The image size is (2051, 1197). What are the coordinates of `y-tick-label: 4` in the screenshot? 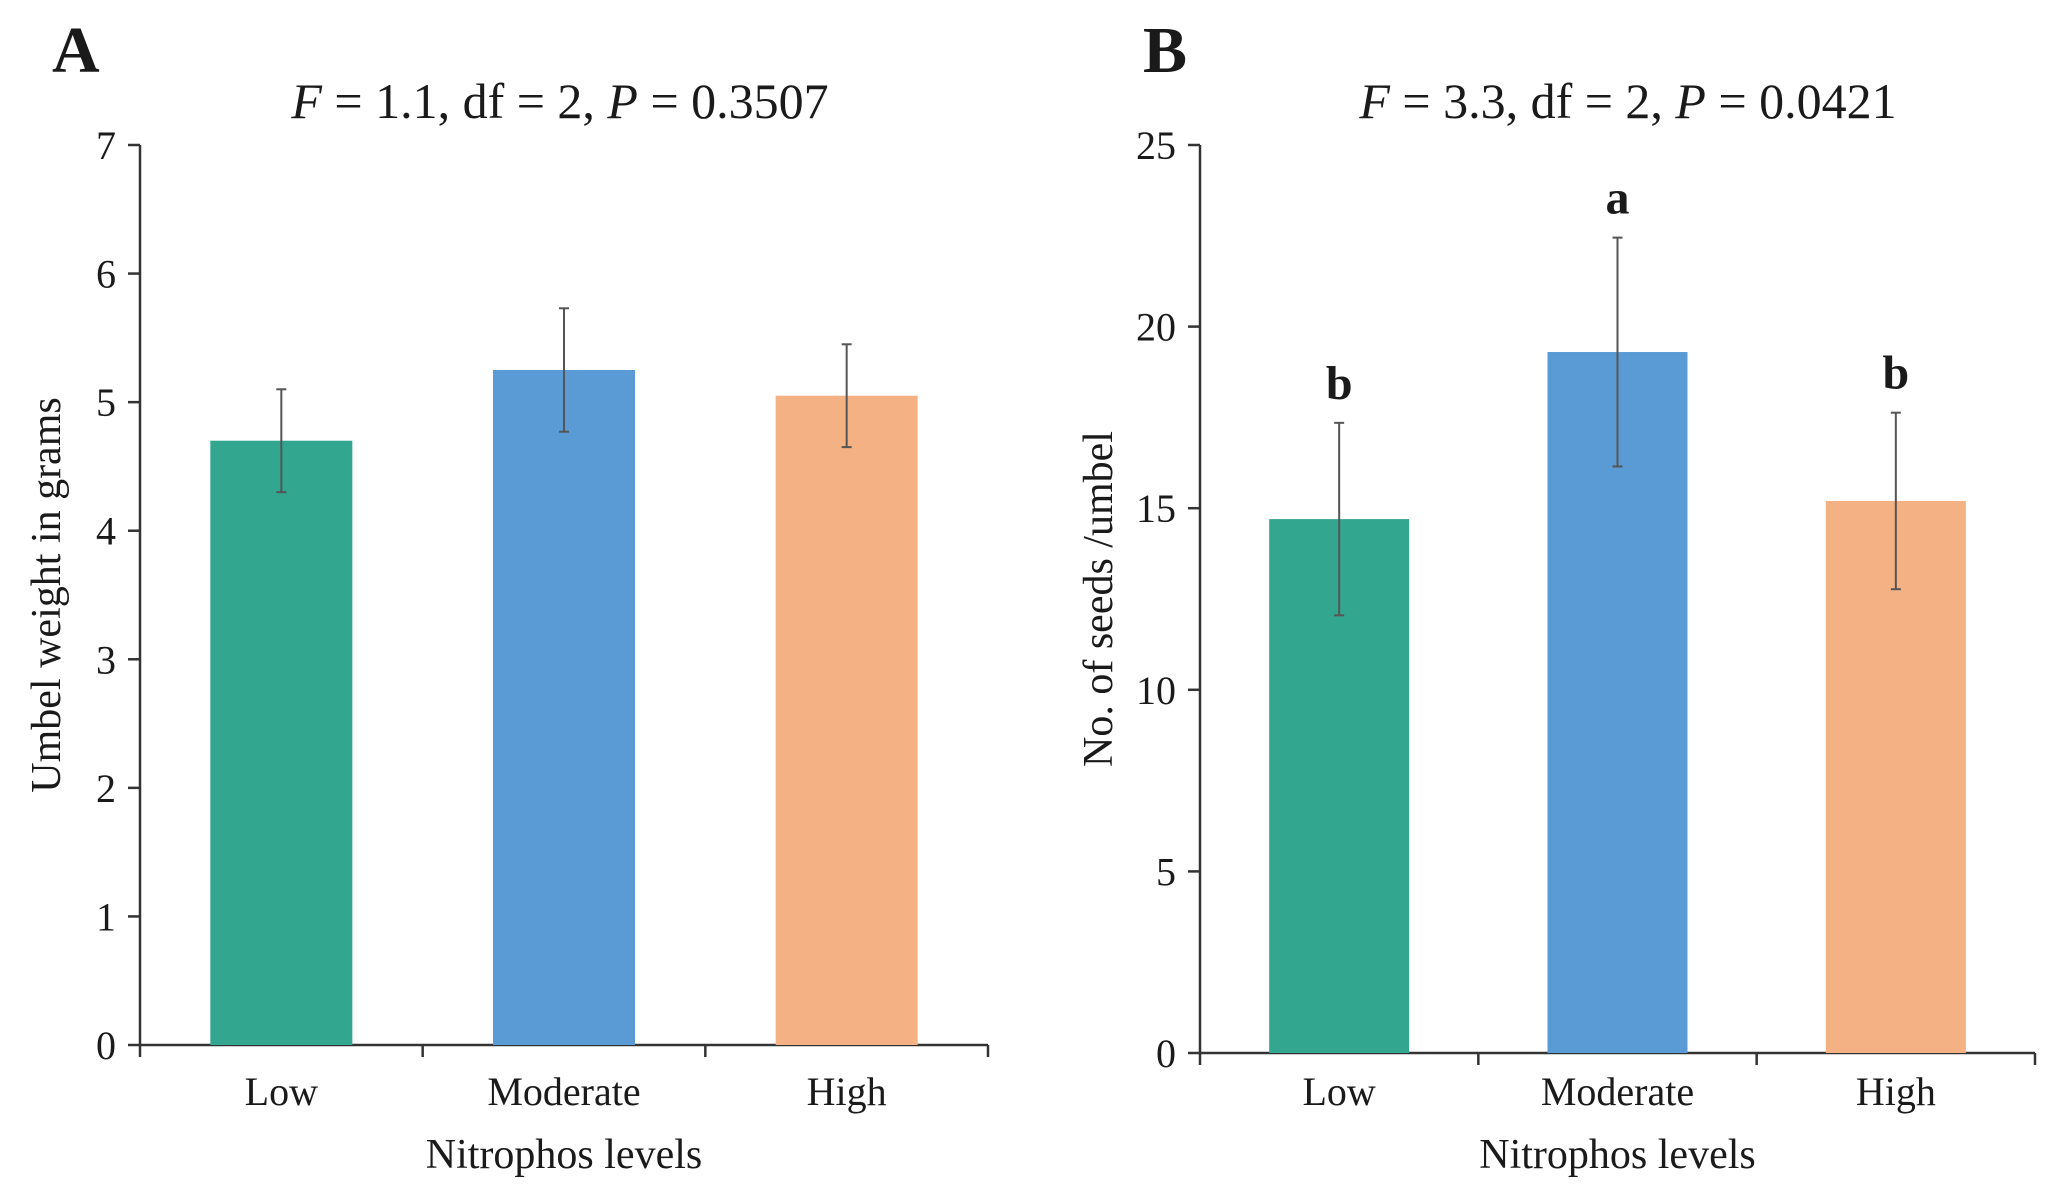 It's located at (106, 531).